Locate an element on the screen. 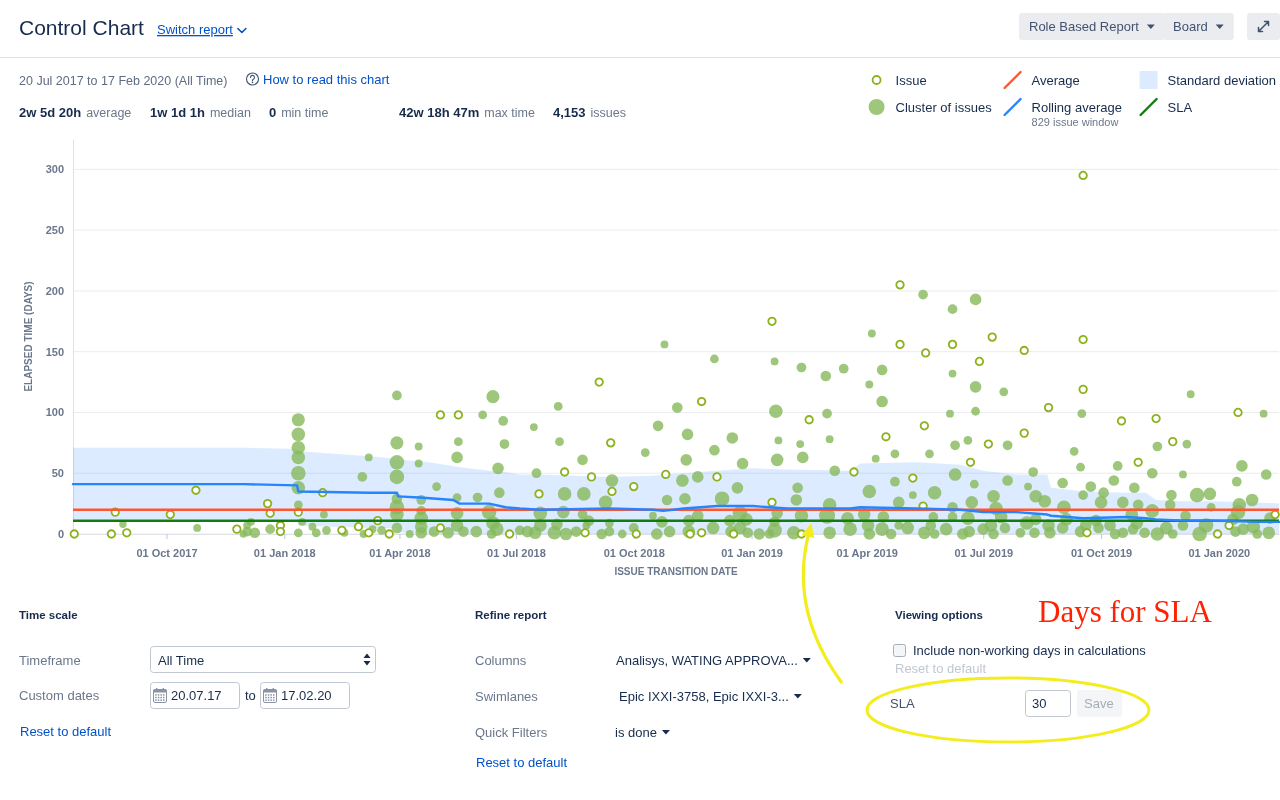 The height and width of the screenshot is (800, 1280). text: 42w 18h 47m is located at coordinates (439, 112).